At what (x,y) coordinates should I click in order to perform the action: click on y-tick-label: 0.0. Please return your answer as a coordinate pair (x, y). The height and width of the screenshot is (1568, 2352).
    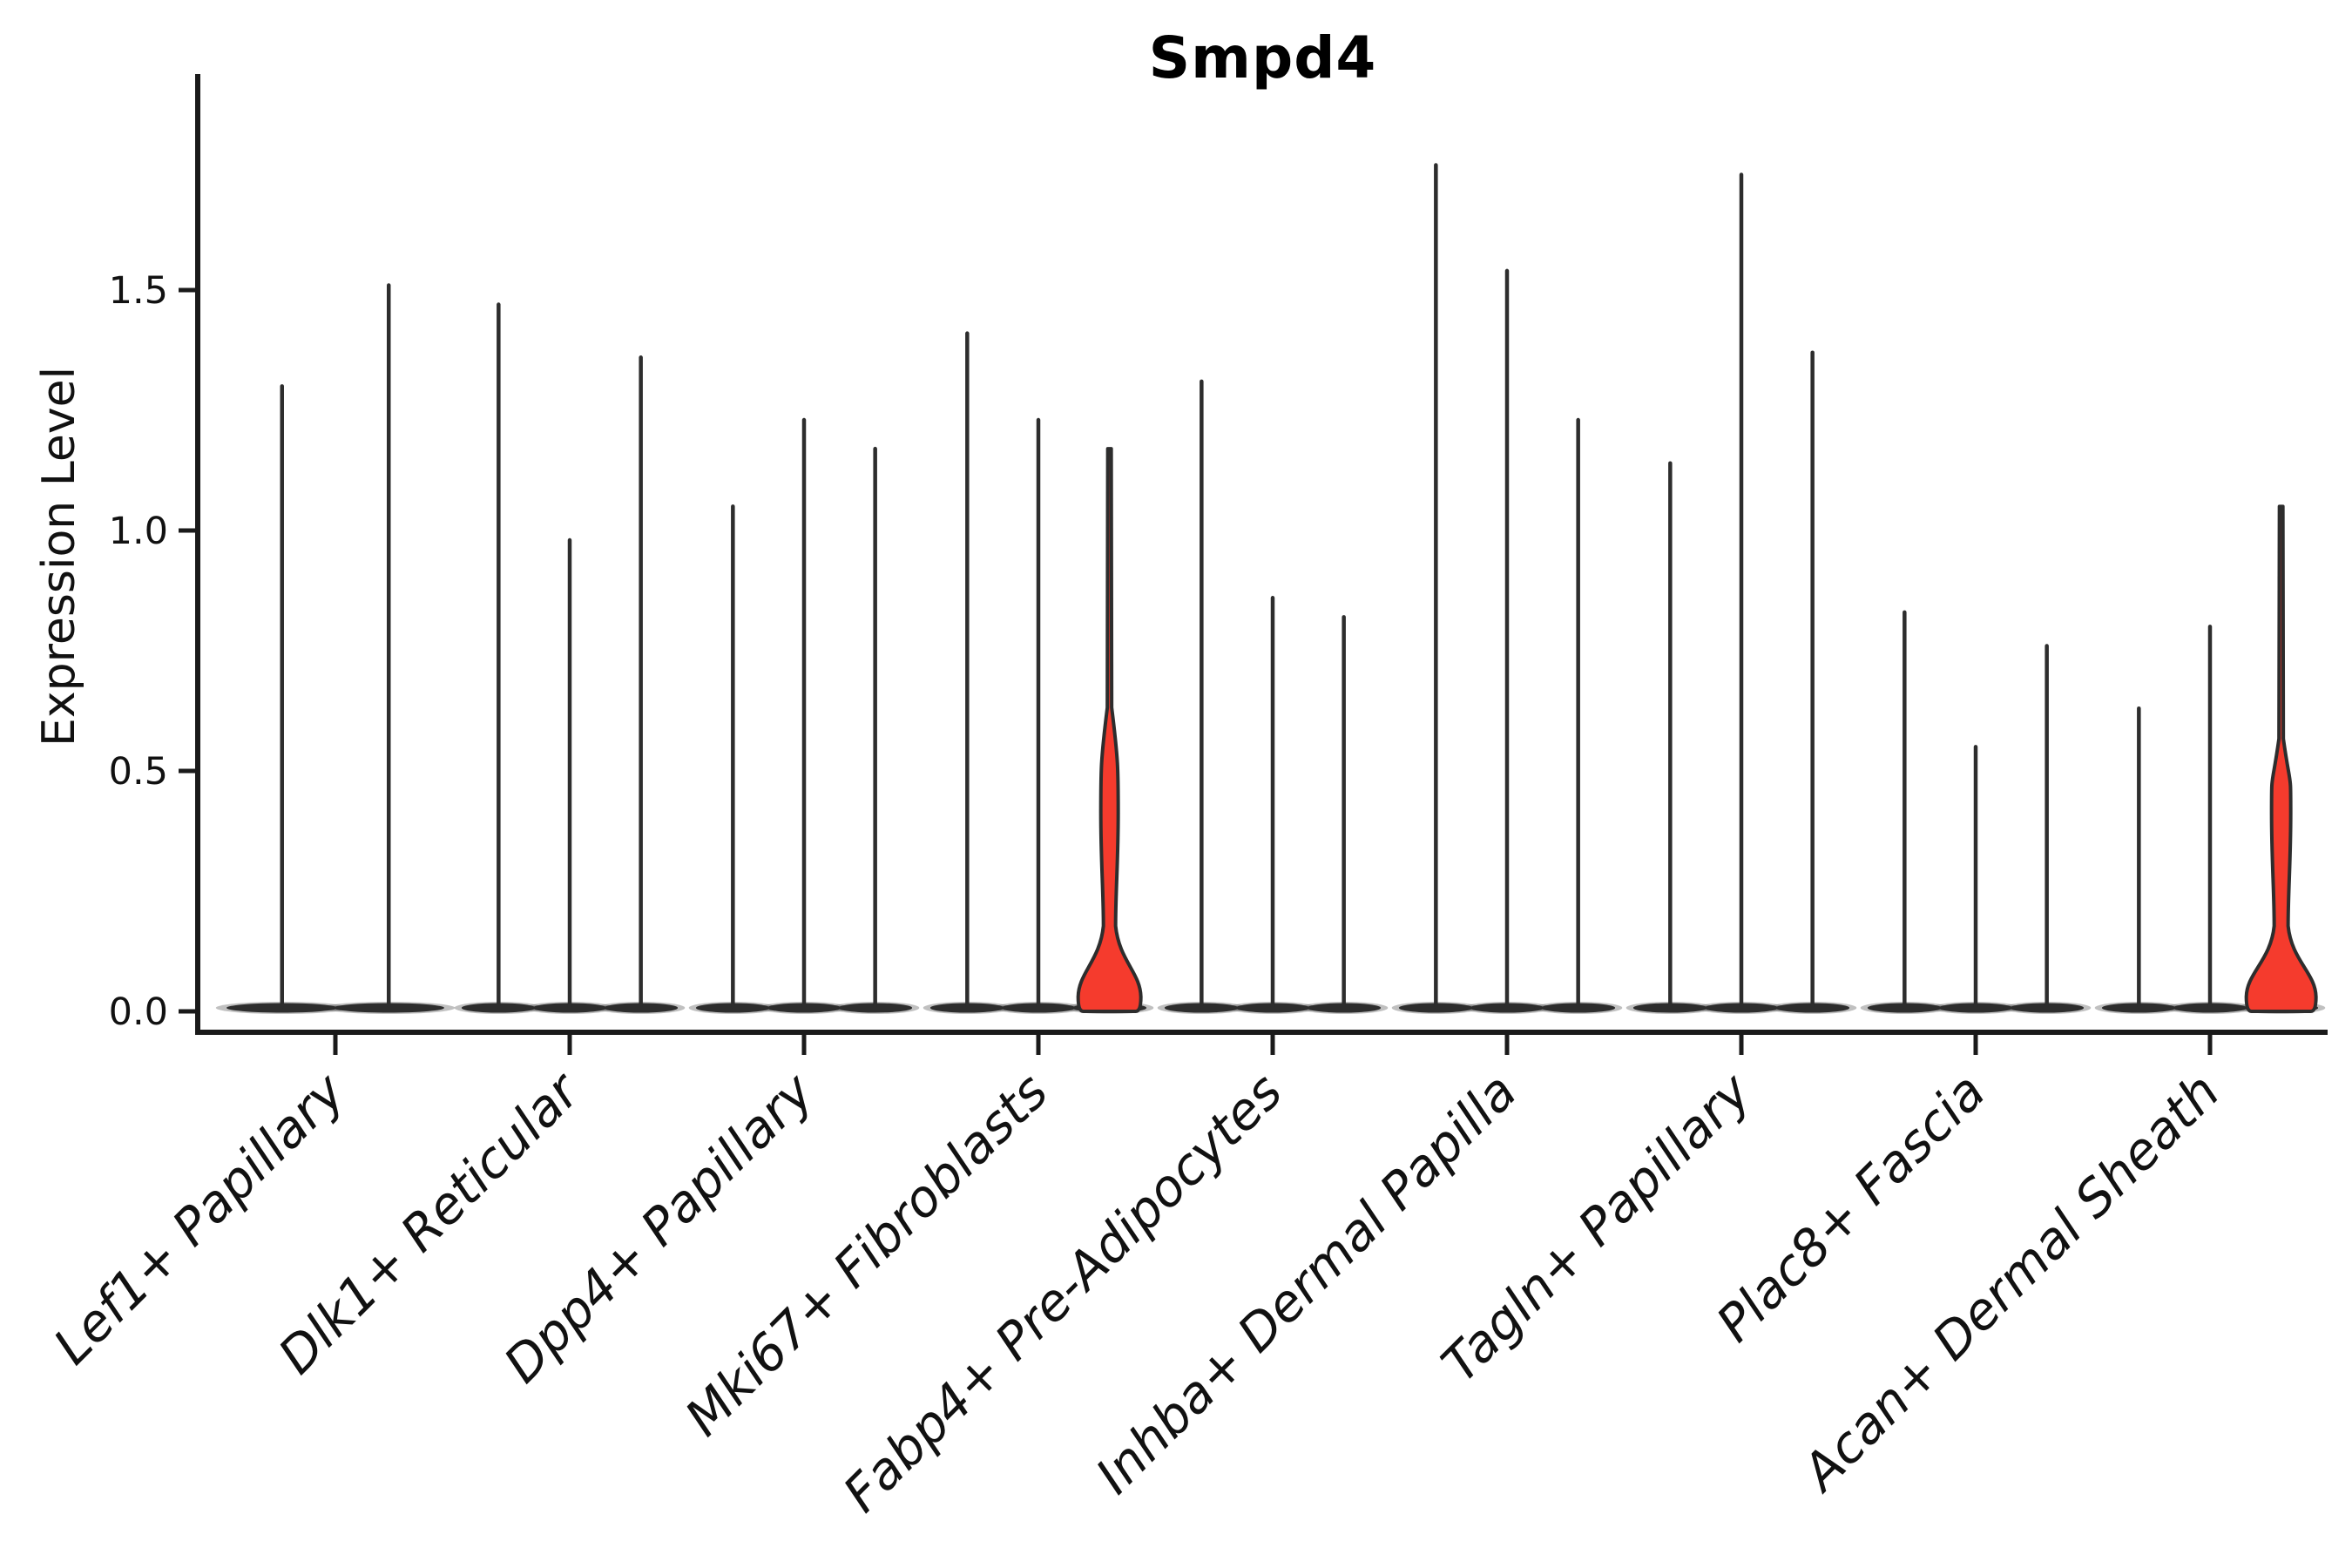
    Looking at the image, I should click on (138, 1012).